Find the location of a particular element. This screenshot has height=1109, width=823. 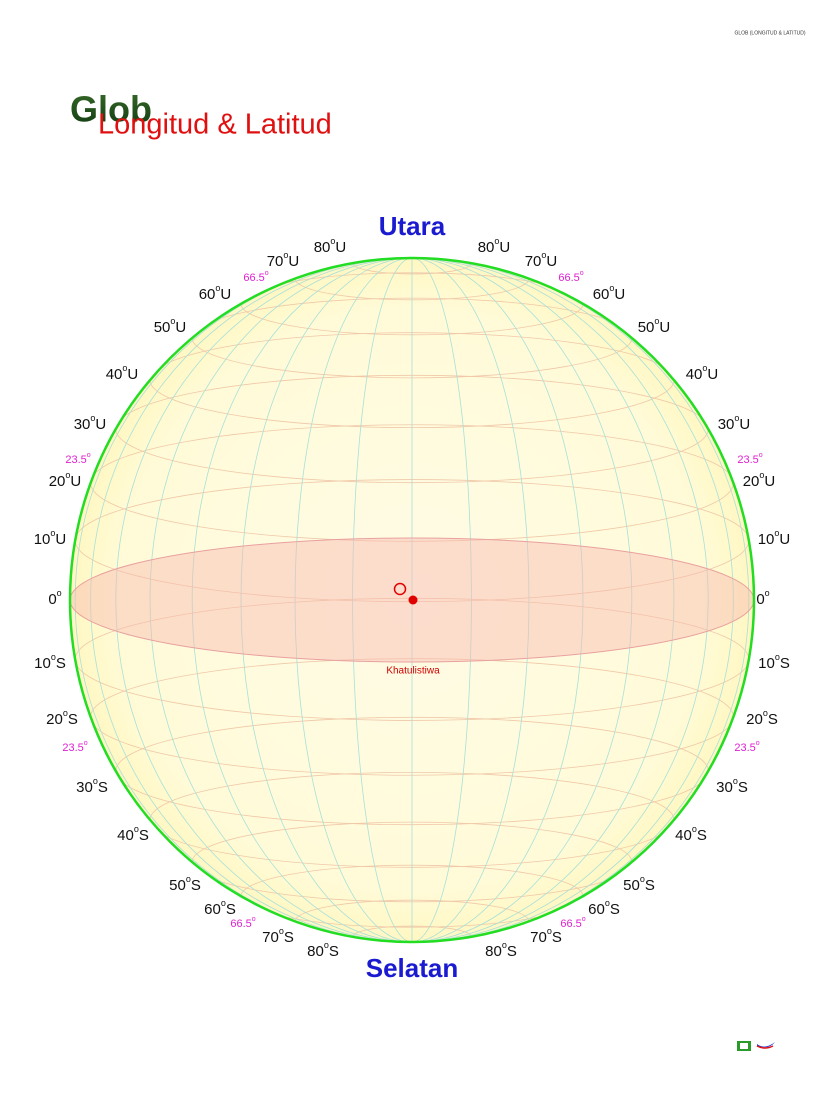

center-dot is located at coordinates (413, 600).